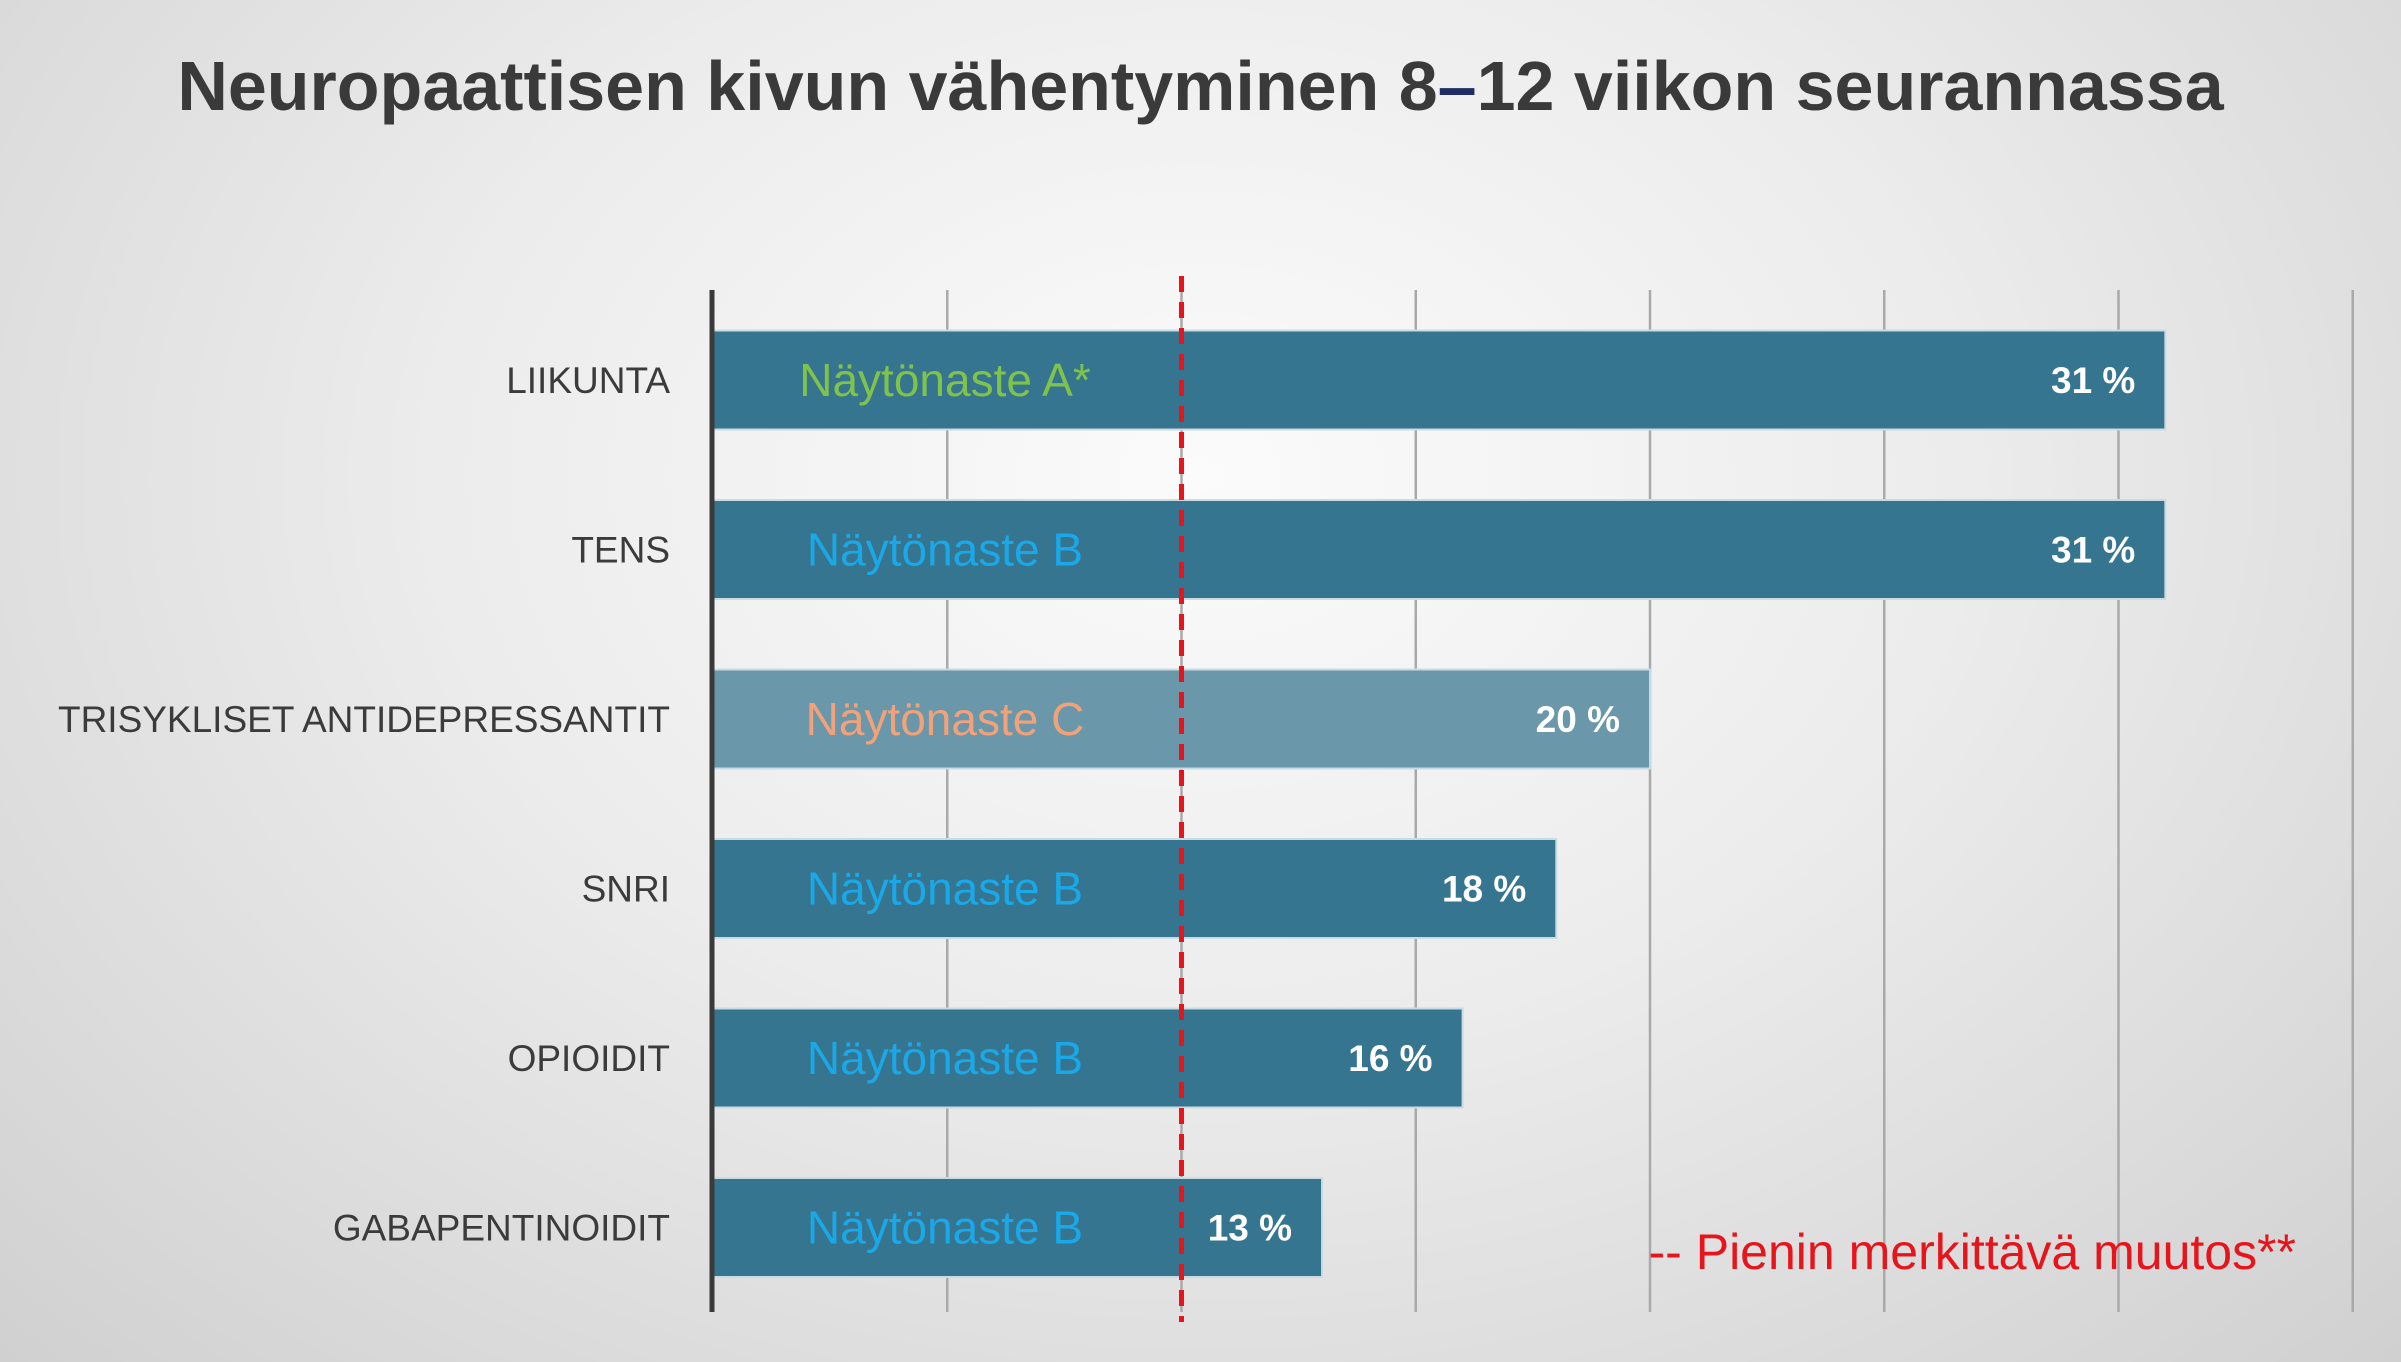 The image size is (2401, 1362). What do you see at coordinates (589, 1058) in the screenshot?
I see `category-label-4: OPIOIDIT` at bounding box center [589, 1058].